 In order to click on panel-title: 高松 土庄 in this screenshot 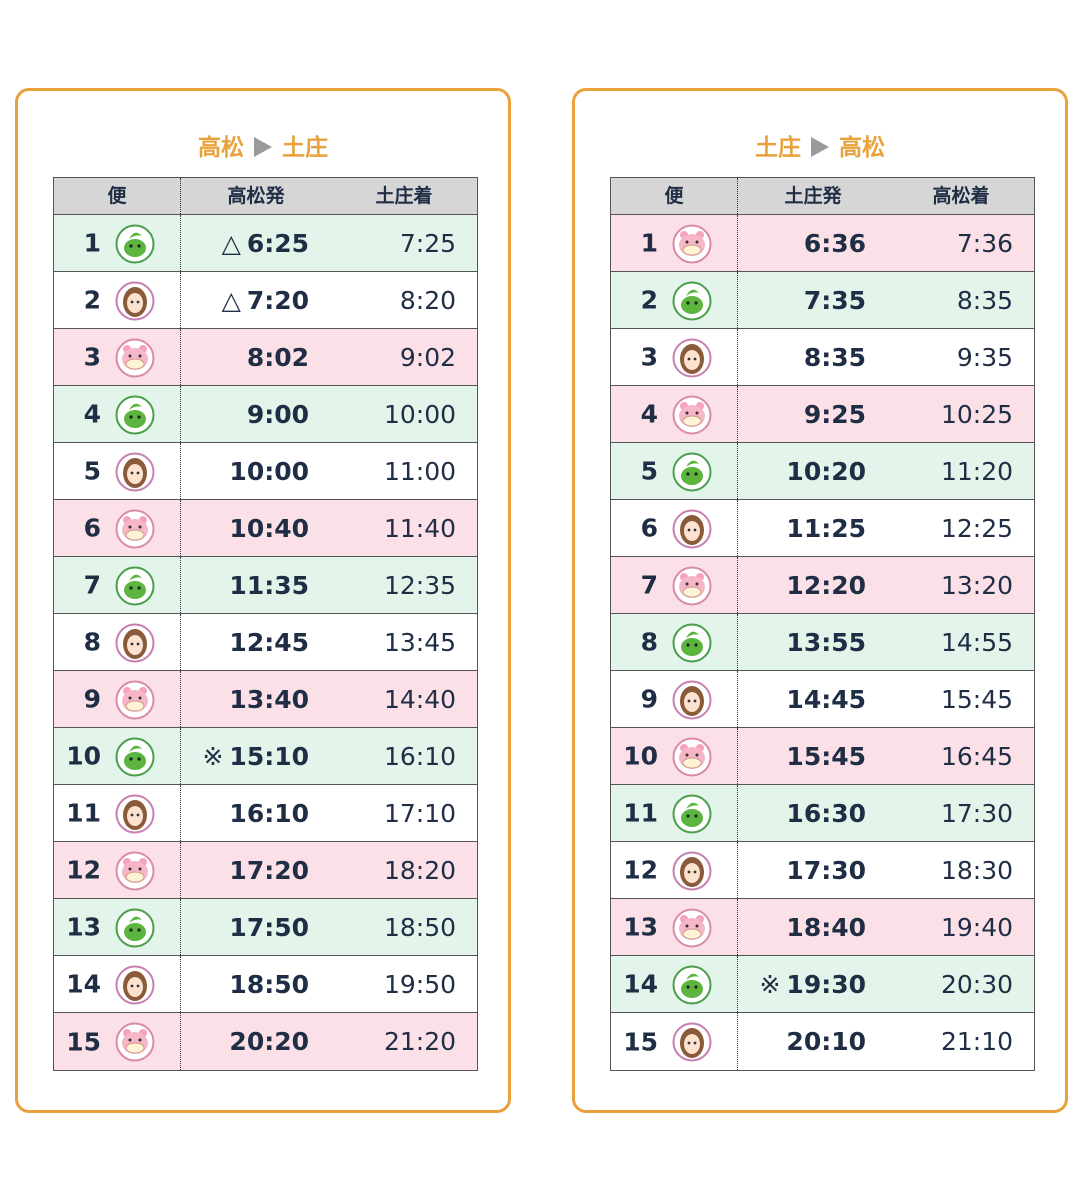, I will do `click(263, 145)`.